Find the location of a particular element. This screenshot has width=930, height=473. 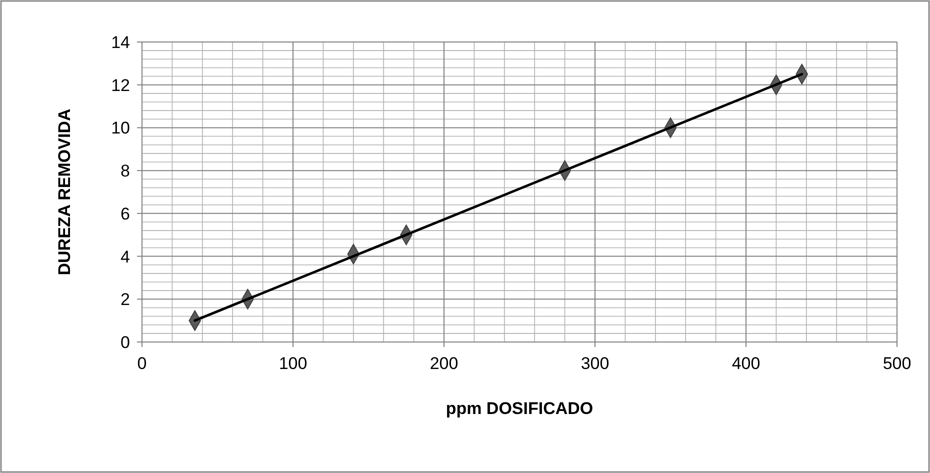

y-tick-label: 14 is located at coordinates (120, 42).